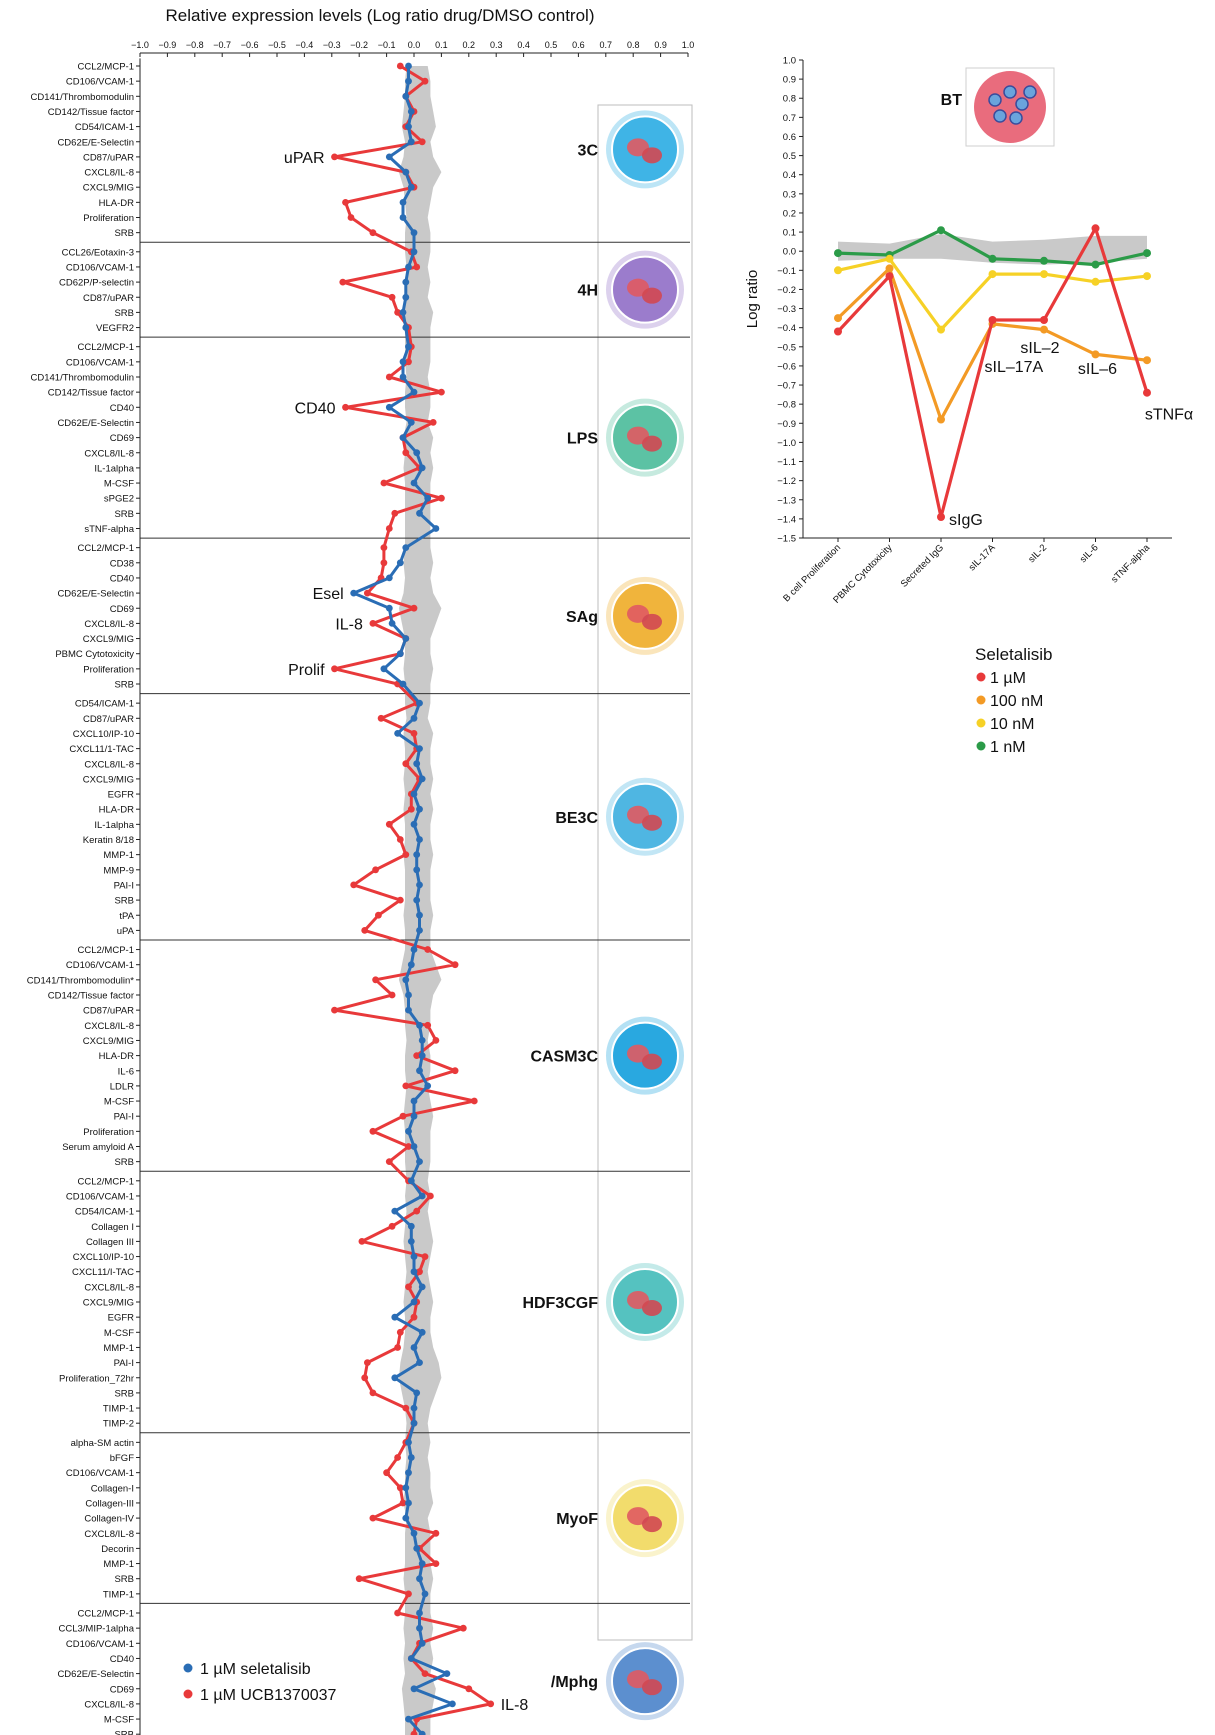  Describe the element at coordinates (121, 1318) in the screenshot. I see `row-label: EGFR` at that location.